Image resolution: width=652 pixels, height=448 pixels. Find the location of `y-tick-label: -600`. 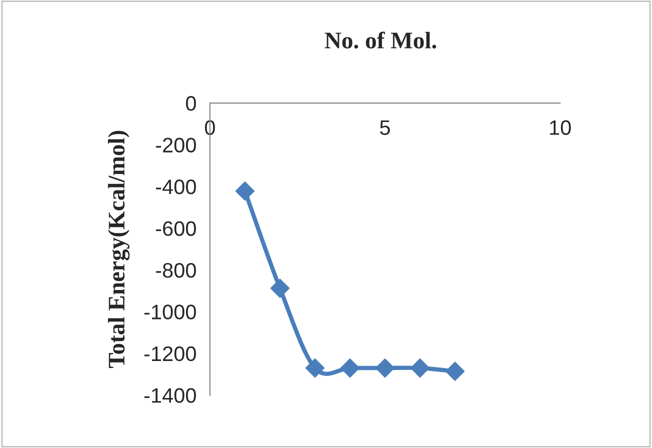

y-tick-label: -600 is located at coordinates (176, 228).